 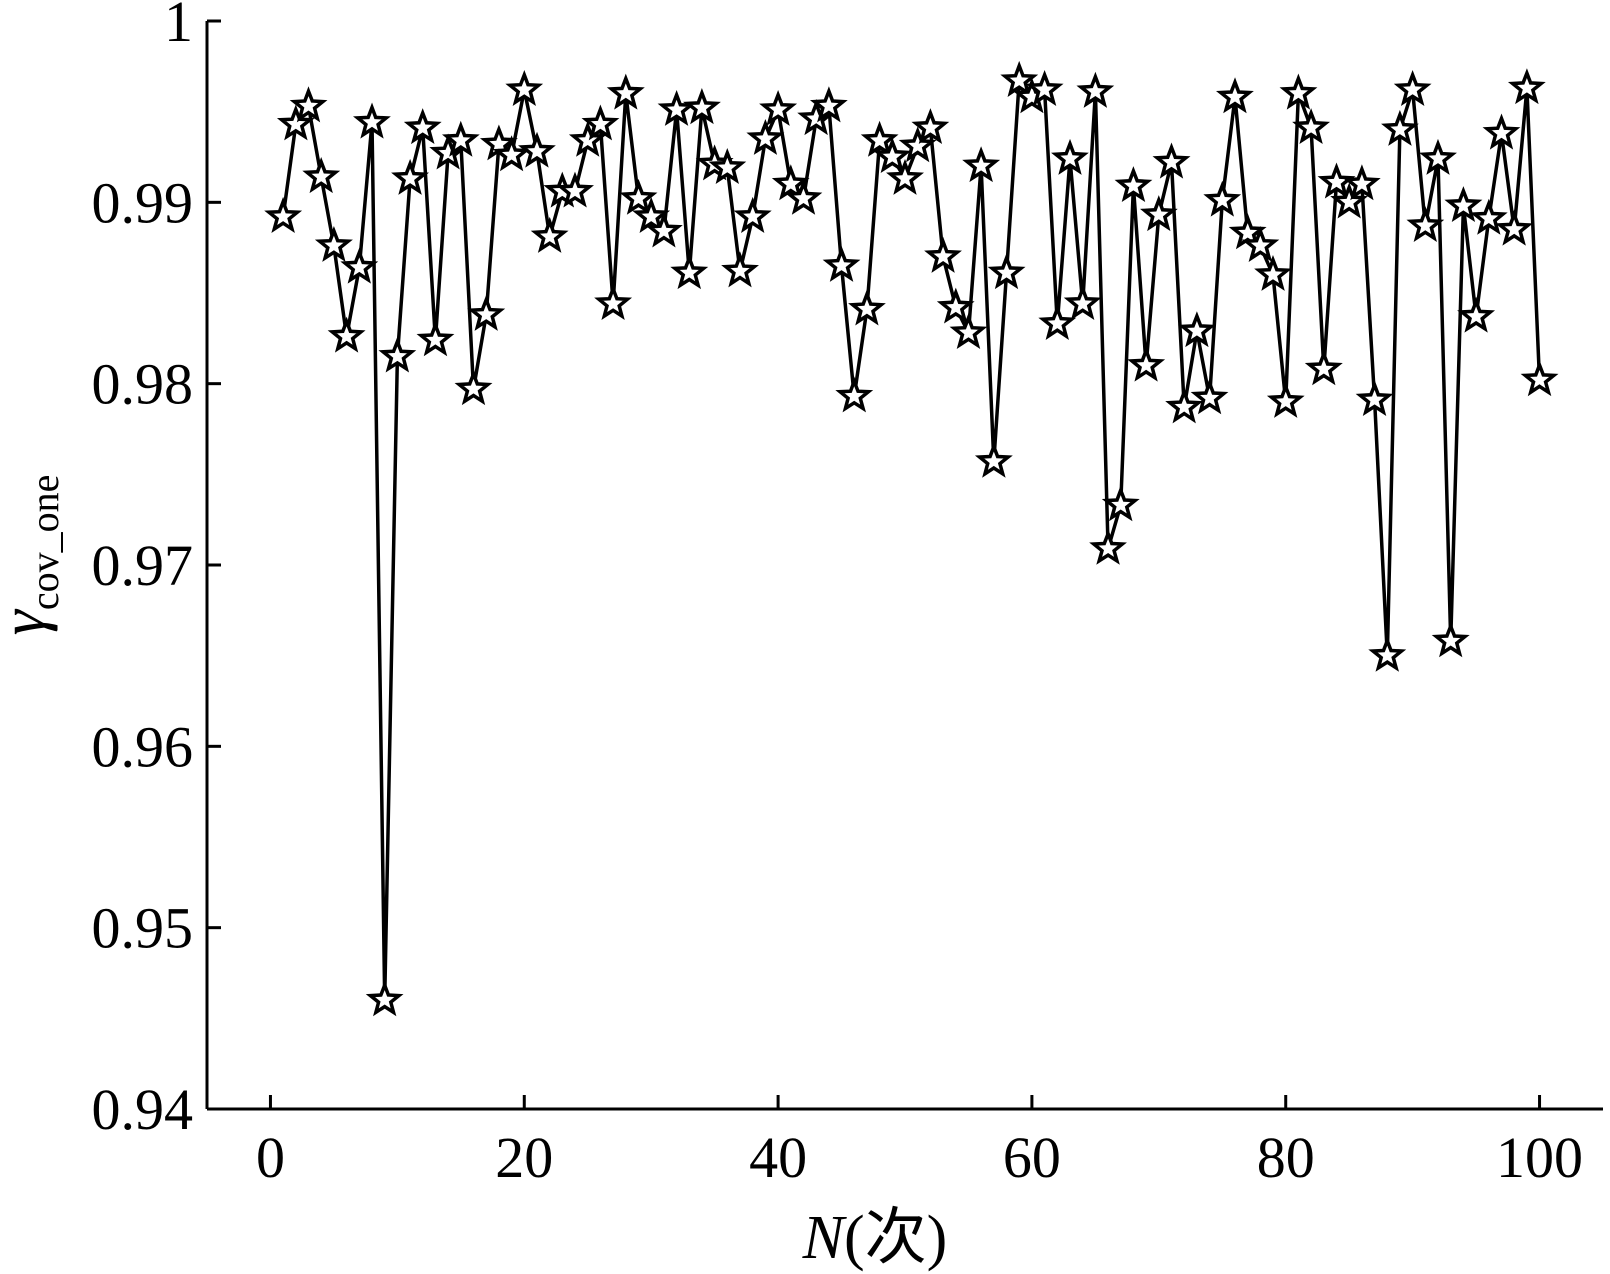 What do you see at coordinates (1286, 1157) in the screenshot?
I see `x-tick-label-4: 80` at bounding box center [1286, 1157].